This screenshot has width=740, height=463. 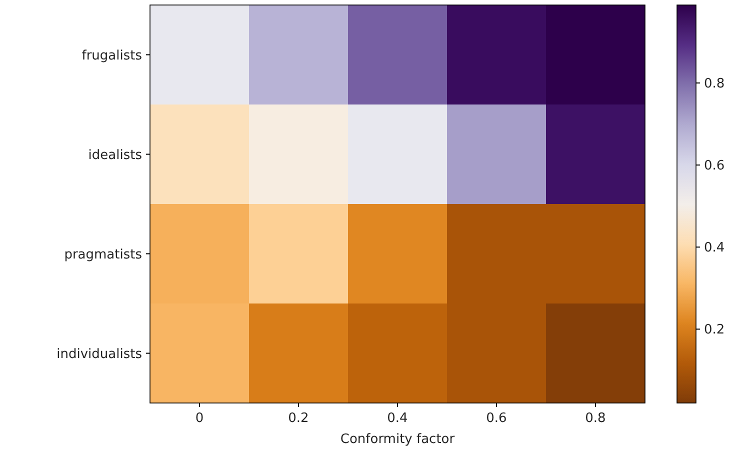 I want to click on color-bar-label: 0.6, so click(x=714, y=166).